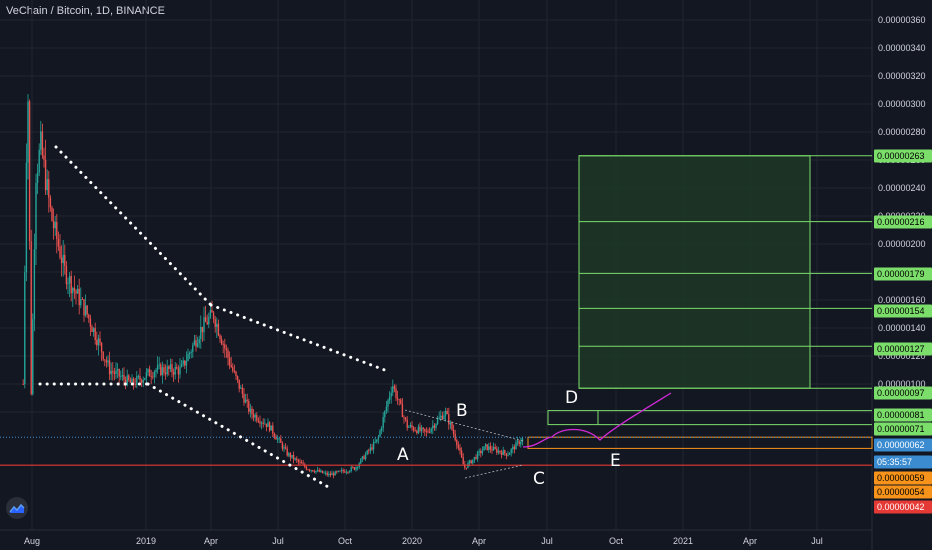 The width and height of the screenshot is (932, 550). I want to click on price-badge-target, so click(903, 311).